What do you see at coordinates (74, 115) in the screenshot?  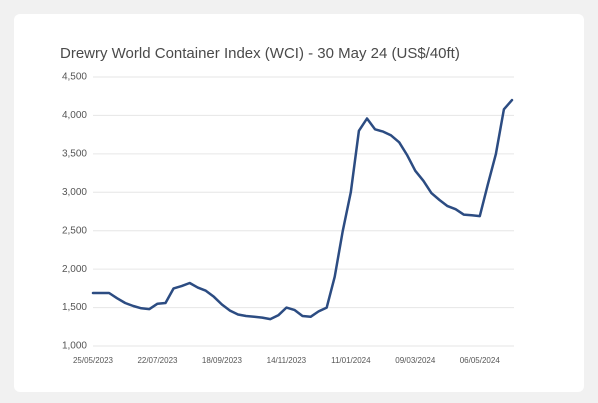 I see `y-tick-label: 4,000` at bounding box center [74, 115].